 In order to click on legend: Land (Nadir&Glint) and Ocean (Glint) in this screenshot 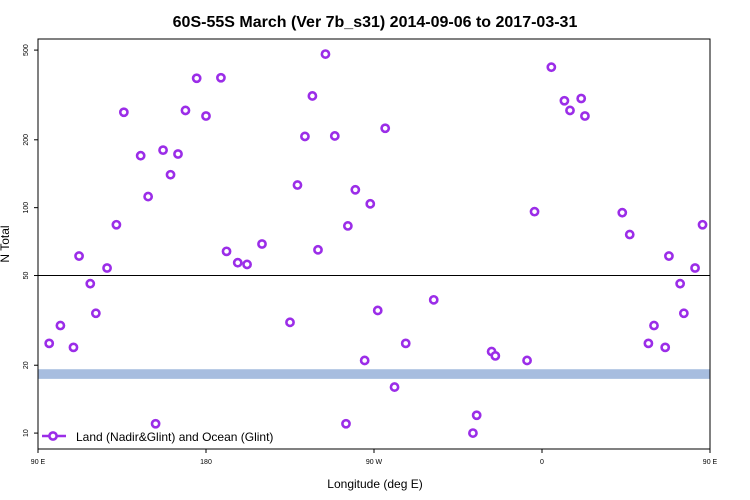, I will do `click(157, 437)`.